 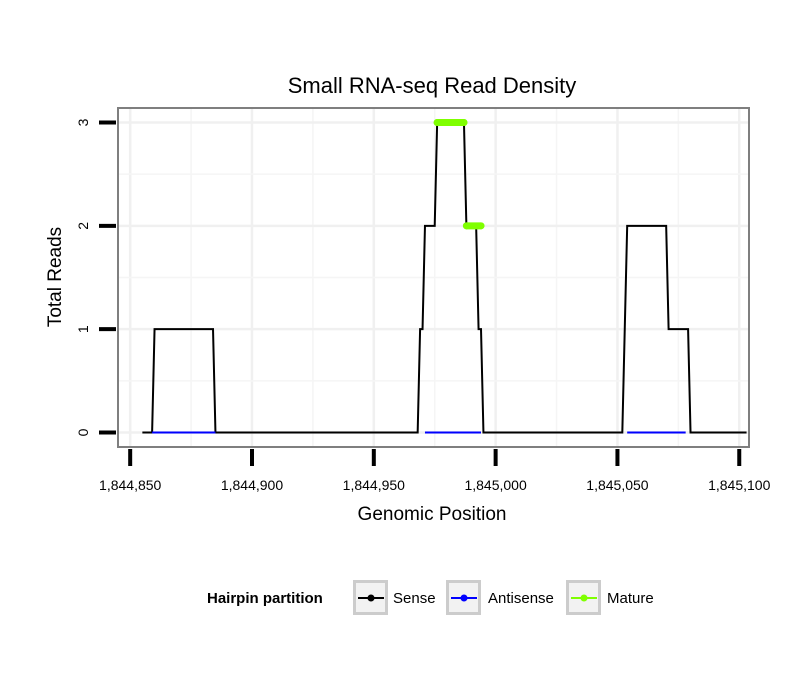 I want to click on x-tick-label: 1,844,850, so click(x=130, y=485).